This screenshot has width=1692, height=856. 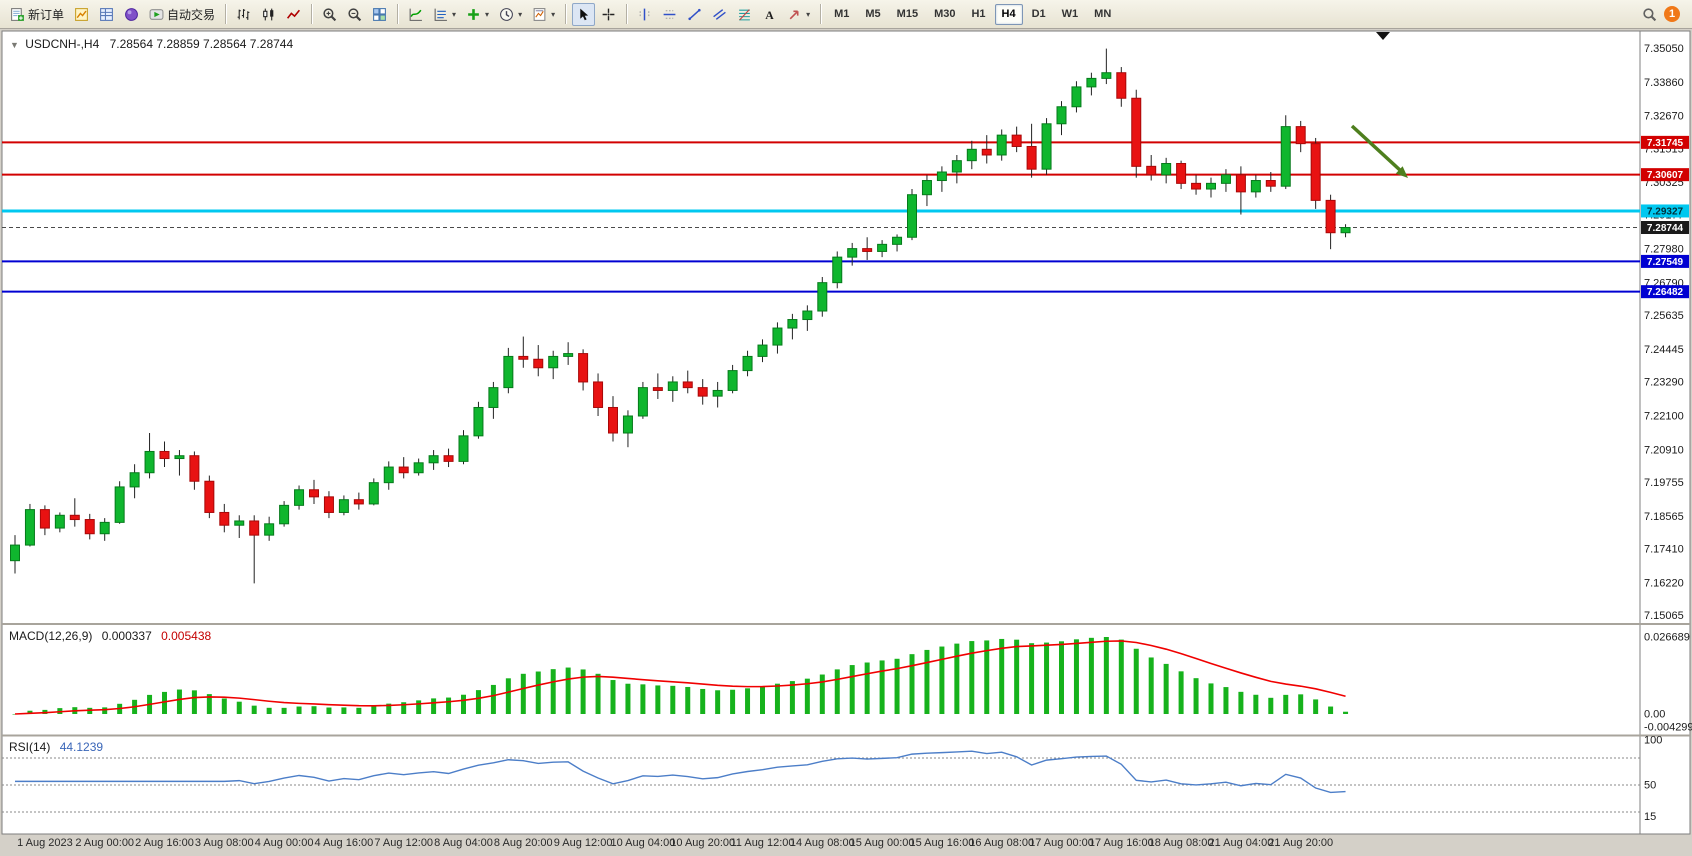 I want to click on line-chart-button, so click(x=293, y=14).